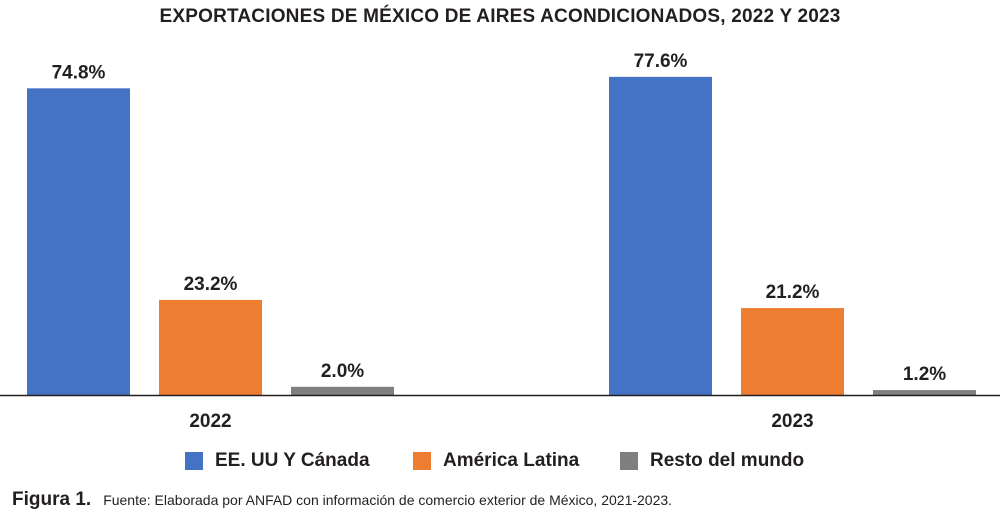 The width and height of the screenshot is (1000, 521). Describe the element at coordinates (727, 460) in the screenshot. I see `legend-label: Resto del mundo` at that location.